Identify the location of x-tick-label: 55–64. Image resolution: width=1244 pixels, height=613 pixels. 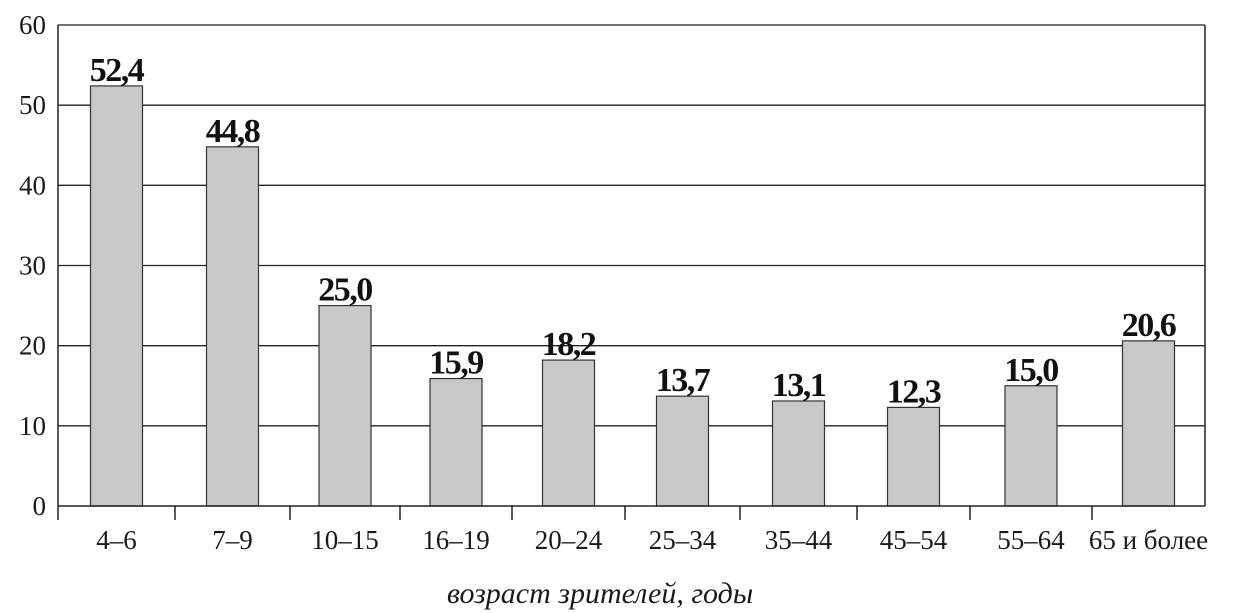
(1031, 540).